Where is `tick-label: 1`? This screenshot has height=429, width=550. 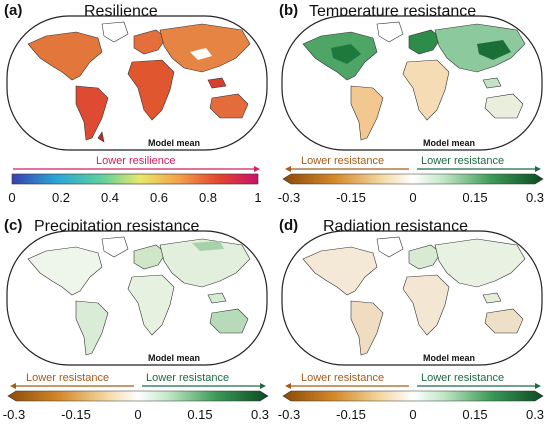 tick-label: 1 is located at coordinates (258, 197).